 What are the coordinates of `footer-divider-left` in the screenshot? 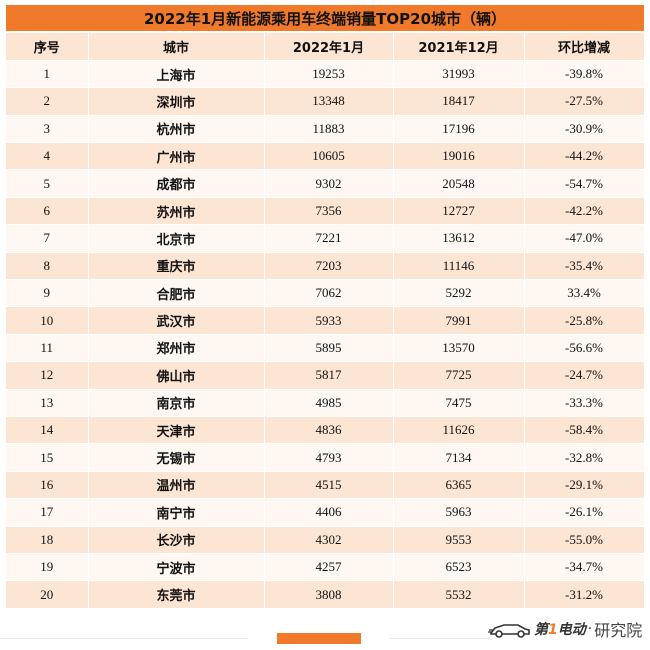 It's located at (124, 638).